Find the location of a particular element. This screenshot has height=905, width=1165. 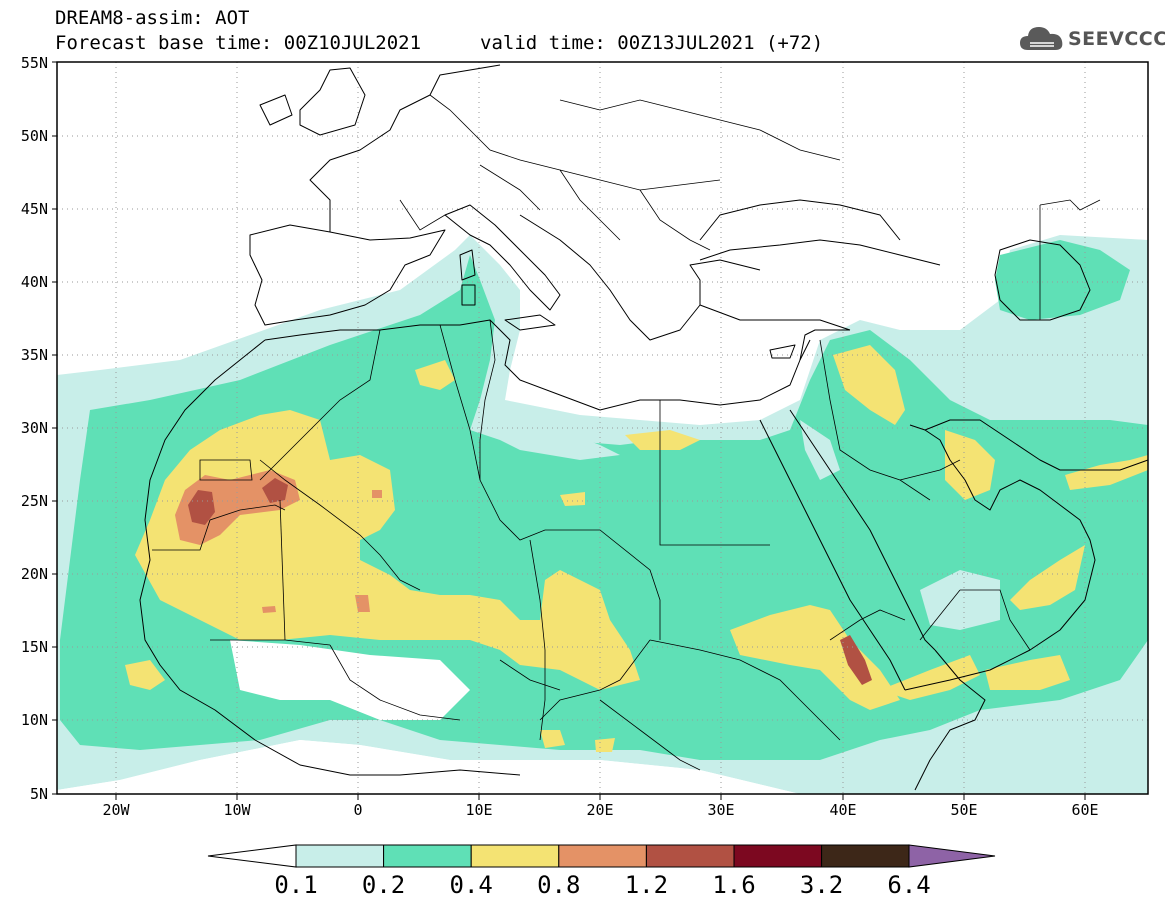

colorbar-label: 6.4 is located at coordinates (908, 885).